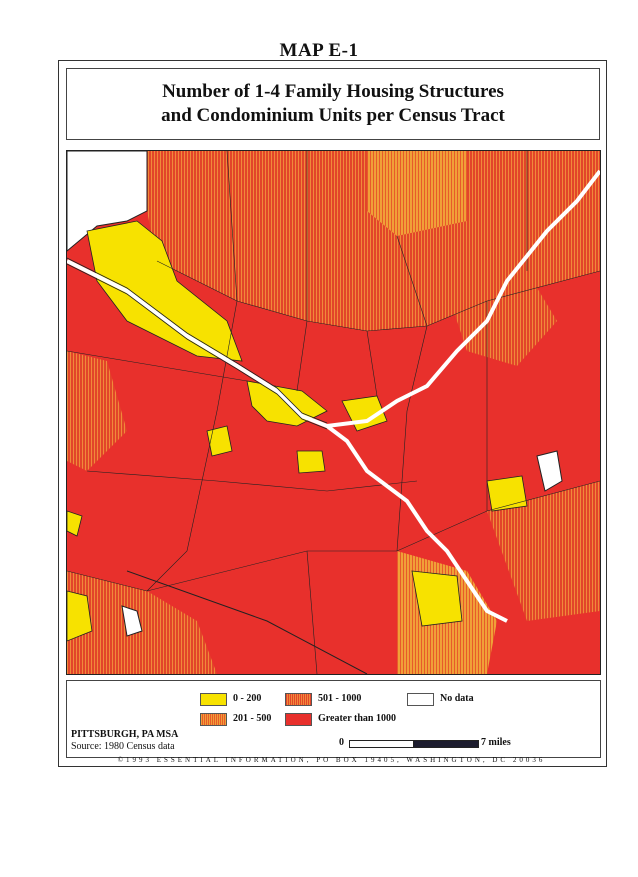 The width and height of the screenshot is (638, 877). What do you see at coordinates (319, 50) in the screenshot?
I see `map-label: MAP E-1` at bounding box center [319, 50].